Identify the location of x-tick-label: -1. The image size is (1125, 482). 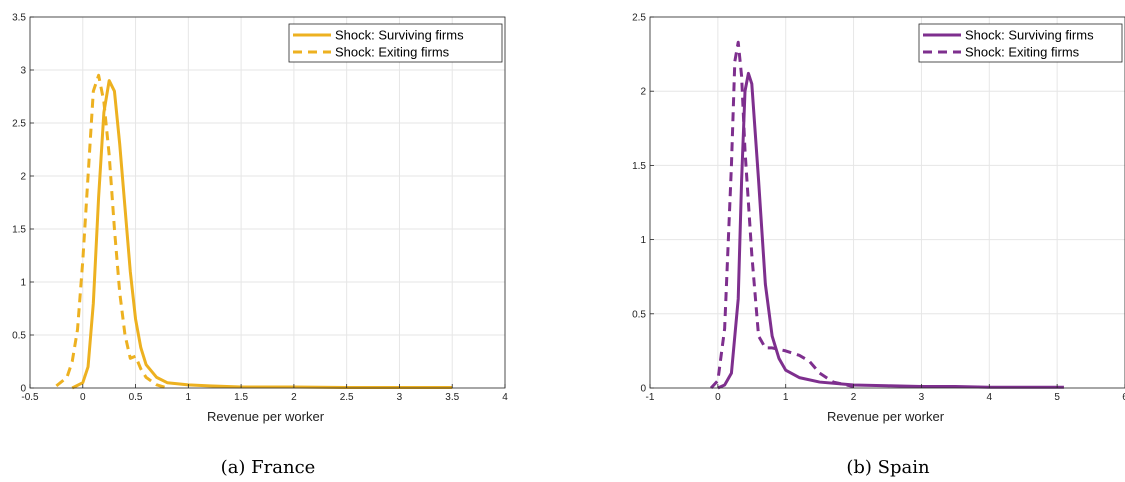
(650, 397).